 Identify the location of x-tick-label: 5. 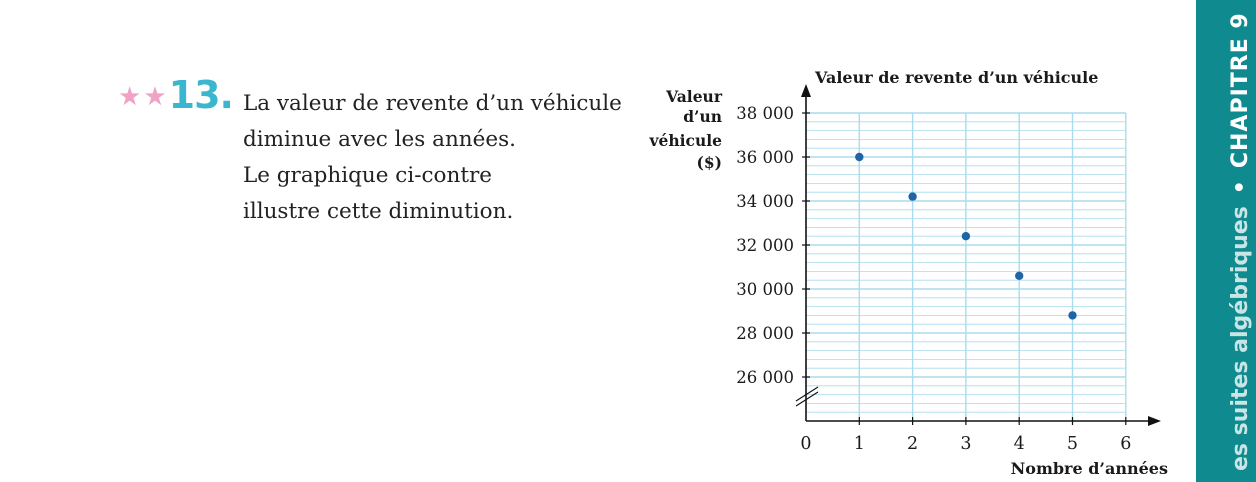
(1072, 444).